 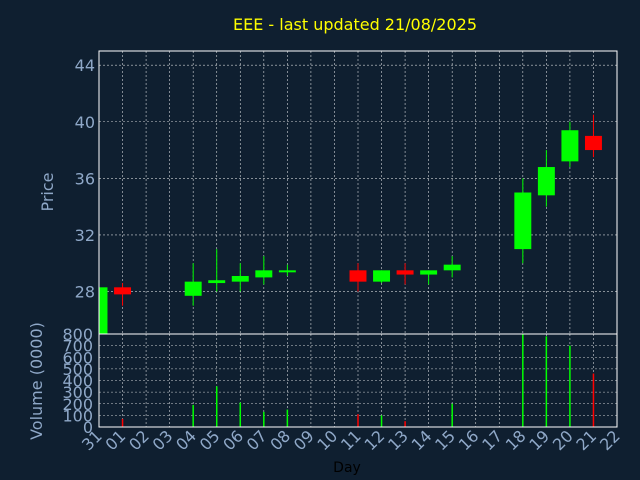 What do you see at coordinates (77, 381) in the screenshot?
I see `volume-tick-label: 400` at bounding box center [77, 381].